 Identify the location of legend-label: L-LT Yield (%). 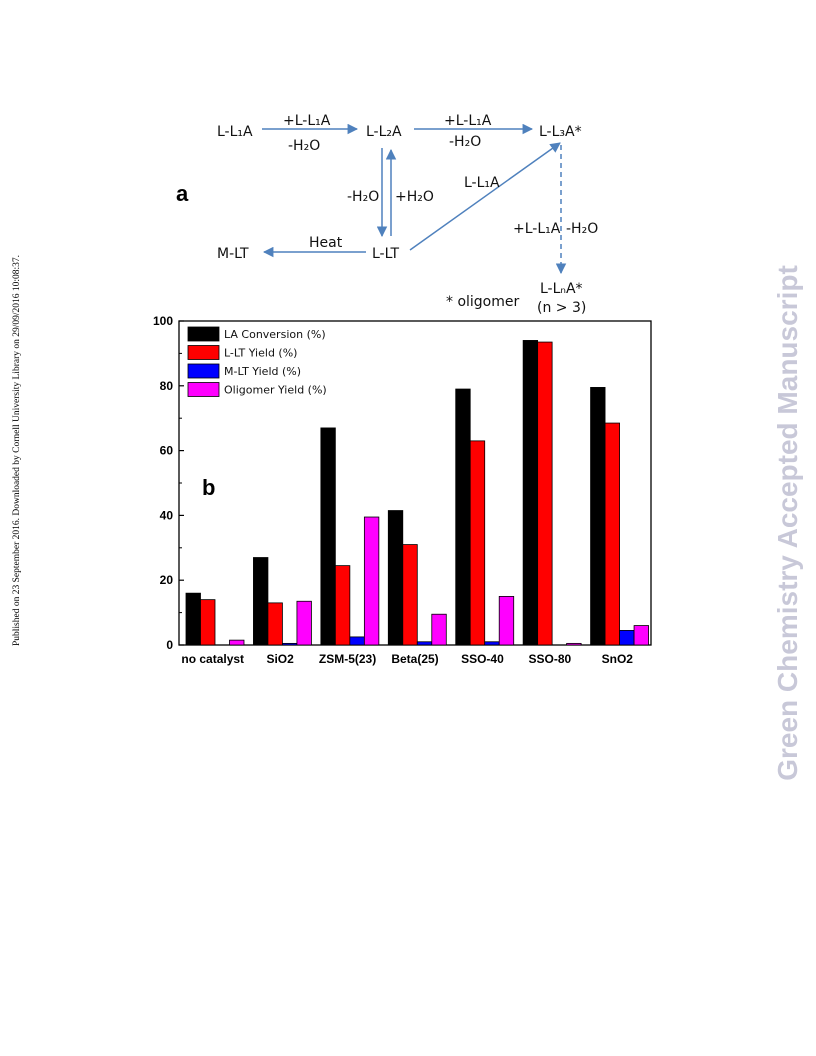
(260, 353).